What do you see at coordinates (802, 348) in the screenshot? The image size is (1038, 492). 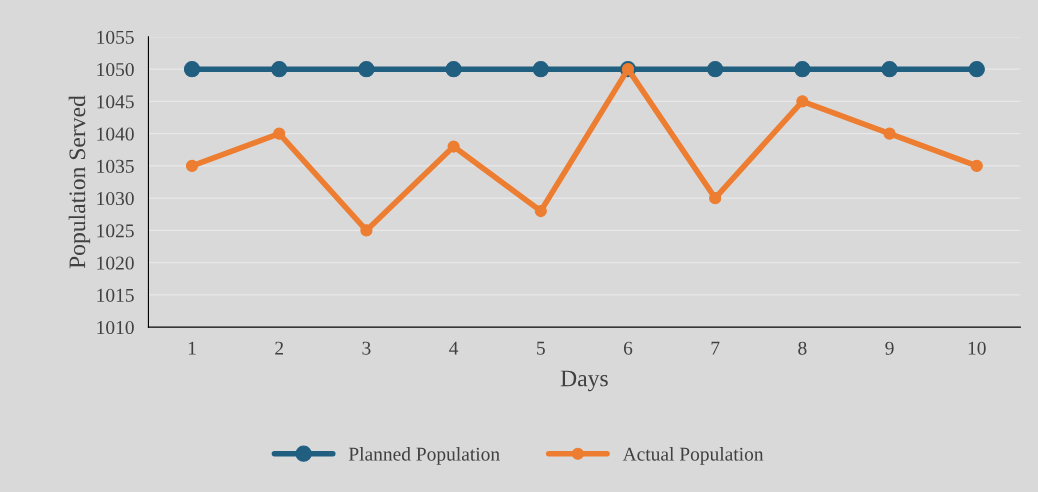 I see `x-tick-label: 8` at bounding box center [802, 348].